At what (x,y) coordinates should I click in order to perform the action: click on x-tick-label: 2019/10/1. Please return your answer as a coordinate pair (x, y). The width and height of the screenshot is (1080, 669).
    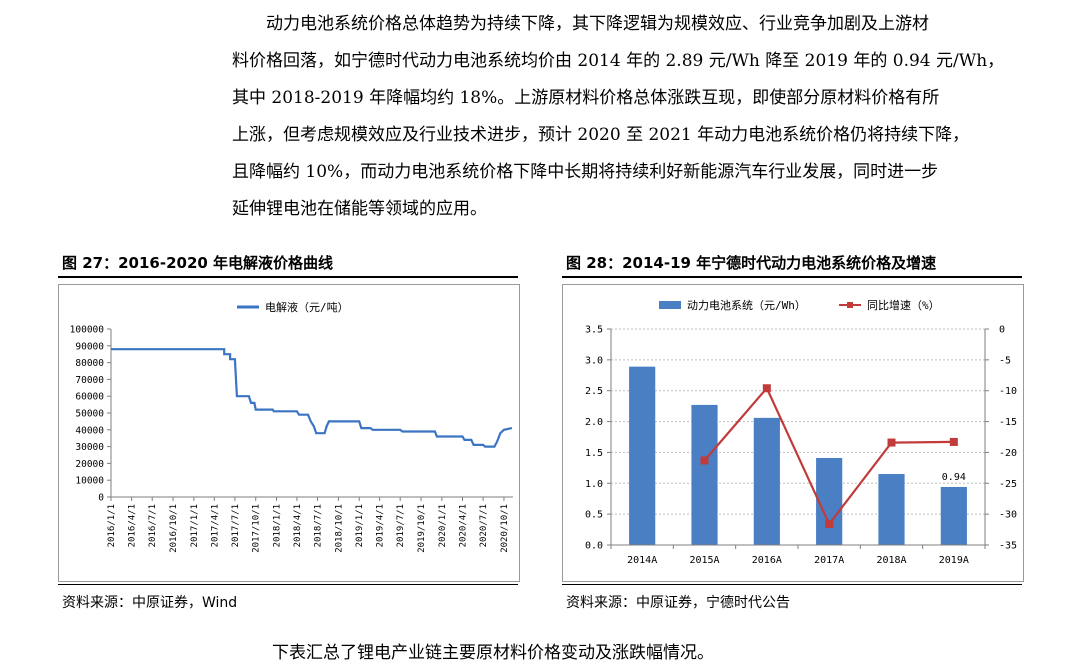
    Looking at the image, I should click on (422, 528).